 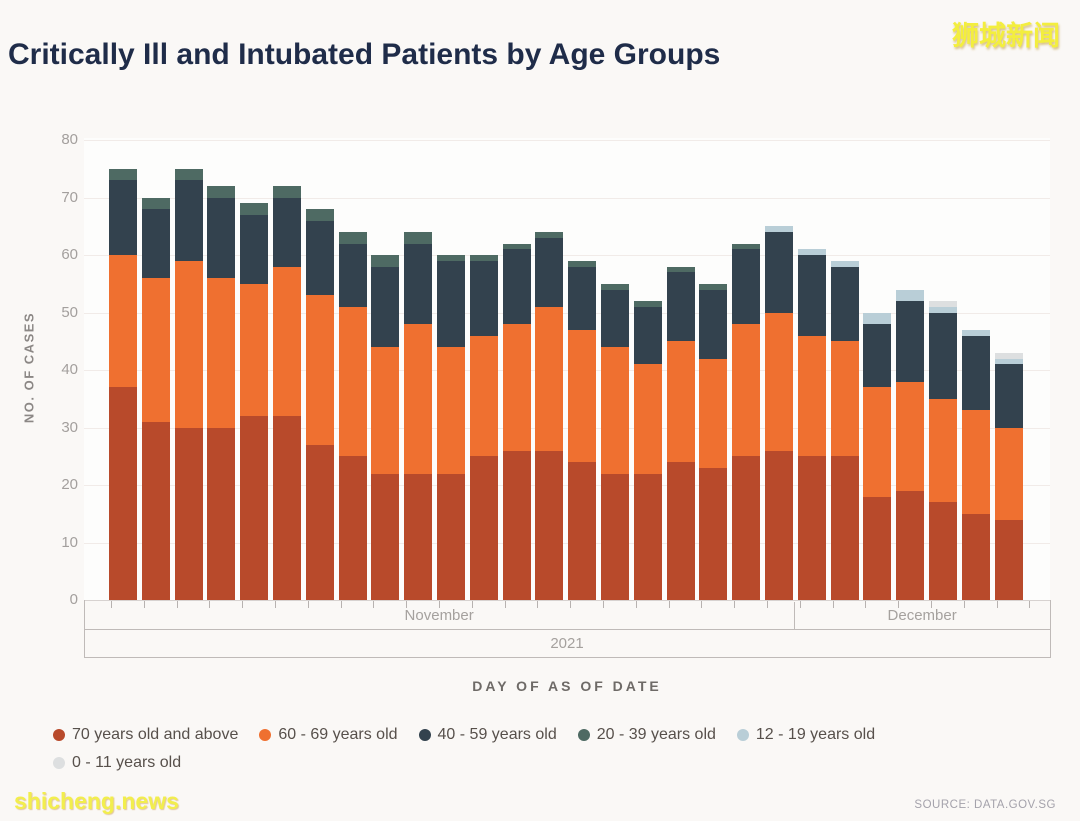 What do you see at coordinates (117, 763) in the screenshot?
I see `legend-item-0---11-years-old: 0 - 11 years old` at bounding box center [117, 763].